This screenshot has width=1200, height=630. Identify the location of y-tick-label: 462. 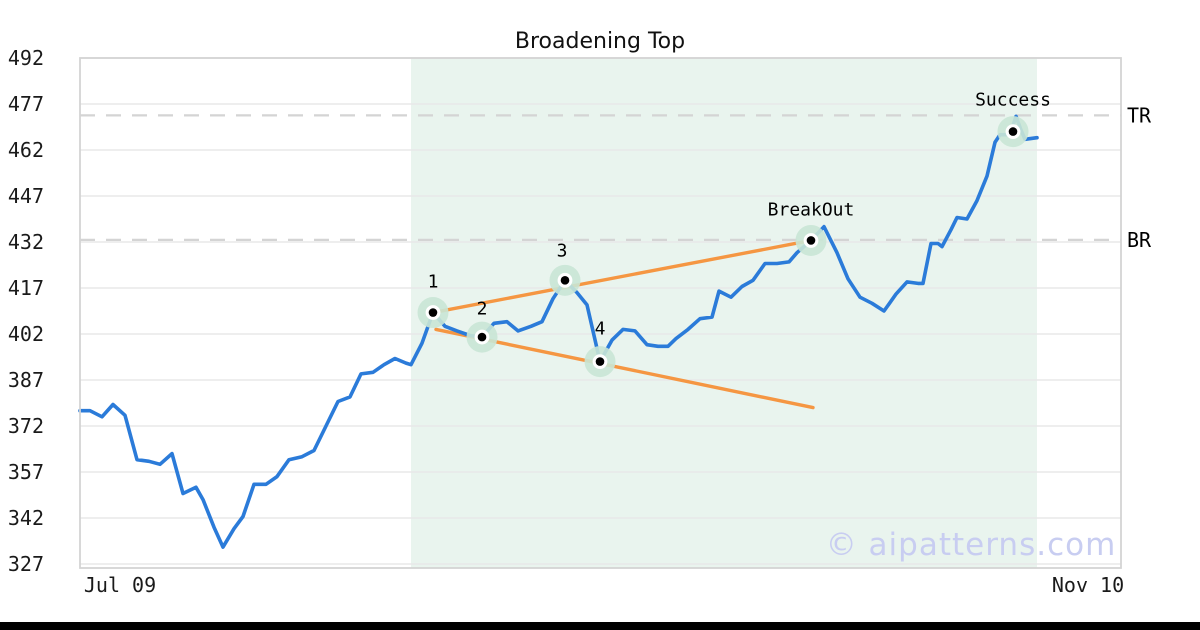
(26, 150).